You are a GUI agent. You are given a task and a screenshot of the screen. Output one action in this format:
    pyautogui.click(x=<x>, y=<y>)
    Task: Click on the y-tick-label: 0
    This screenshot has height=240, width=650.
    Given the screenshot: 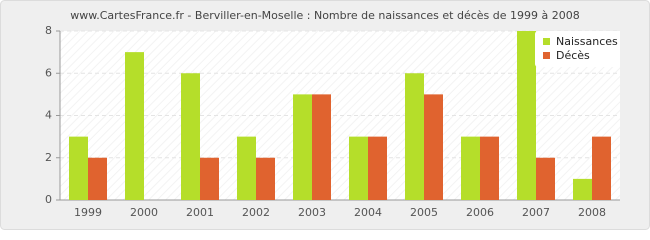 What is the action you would take?
    pyautogui.click(x=48, y=199)
    